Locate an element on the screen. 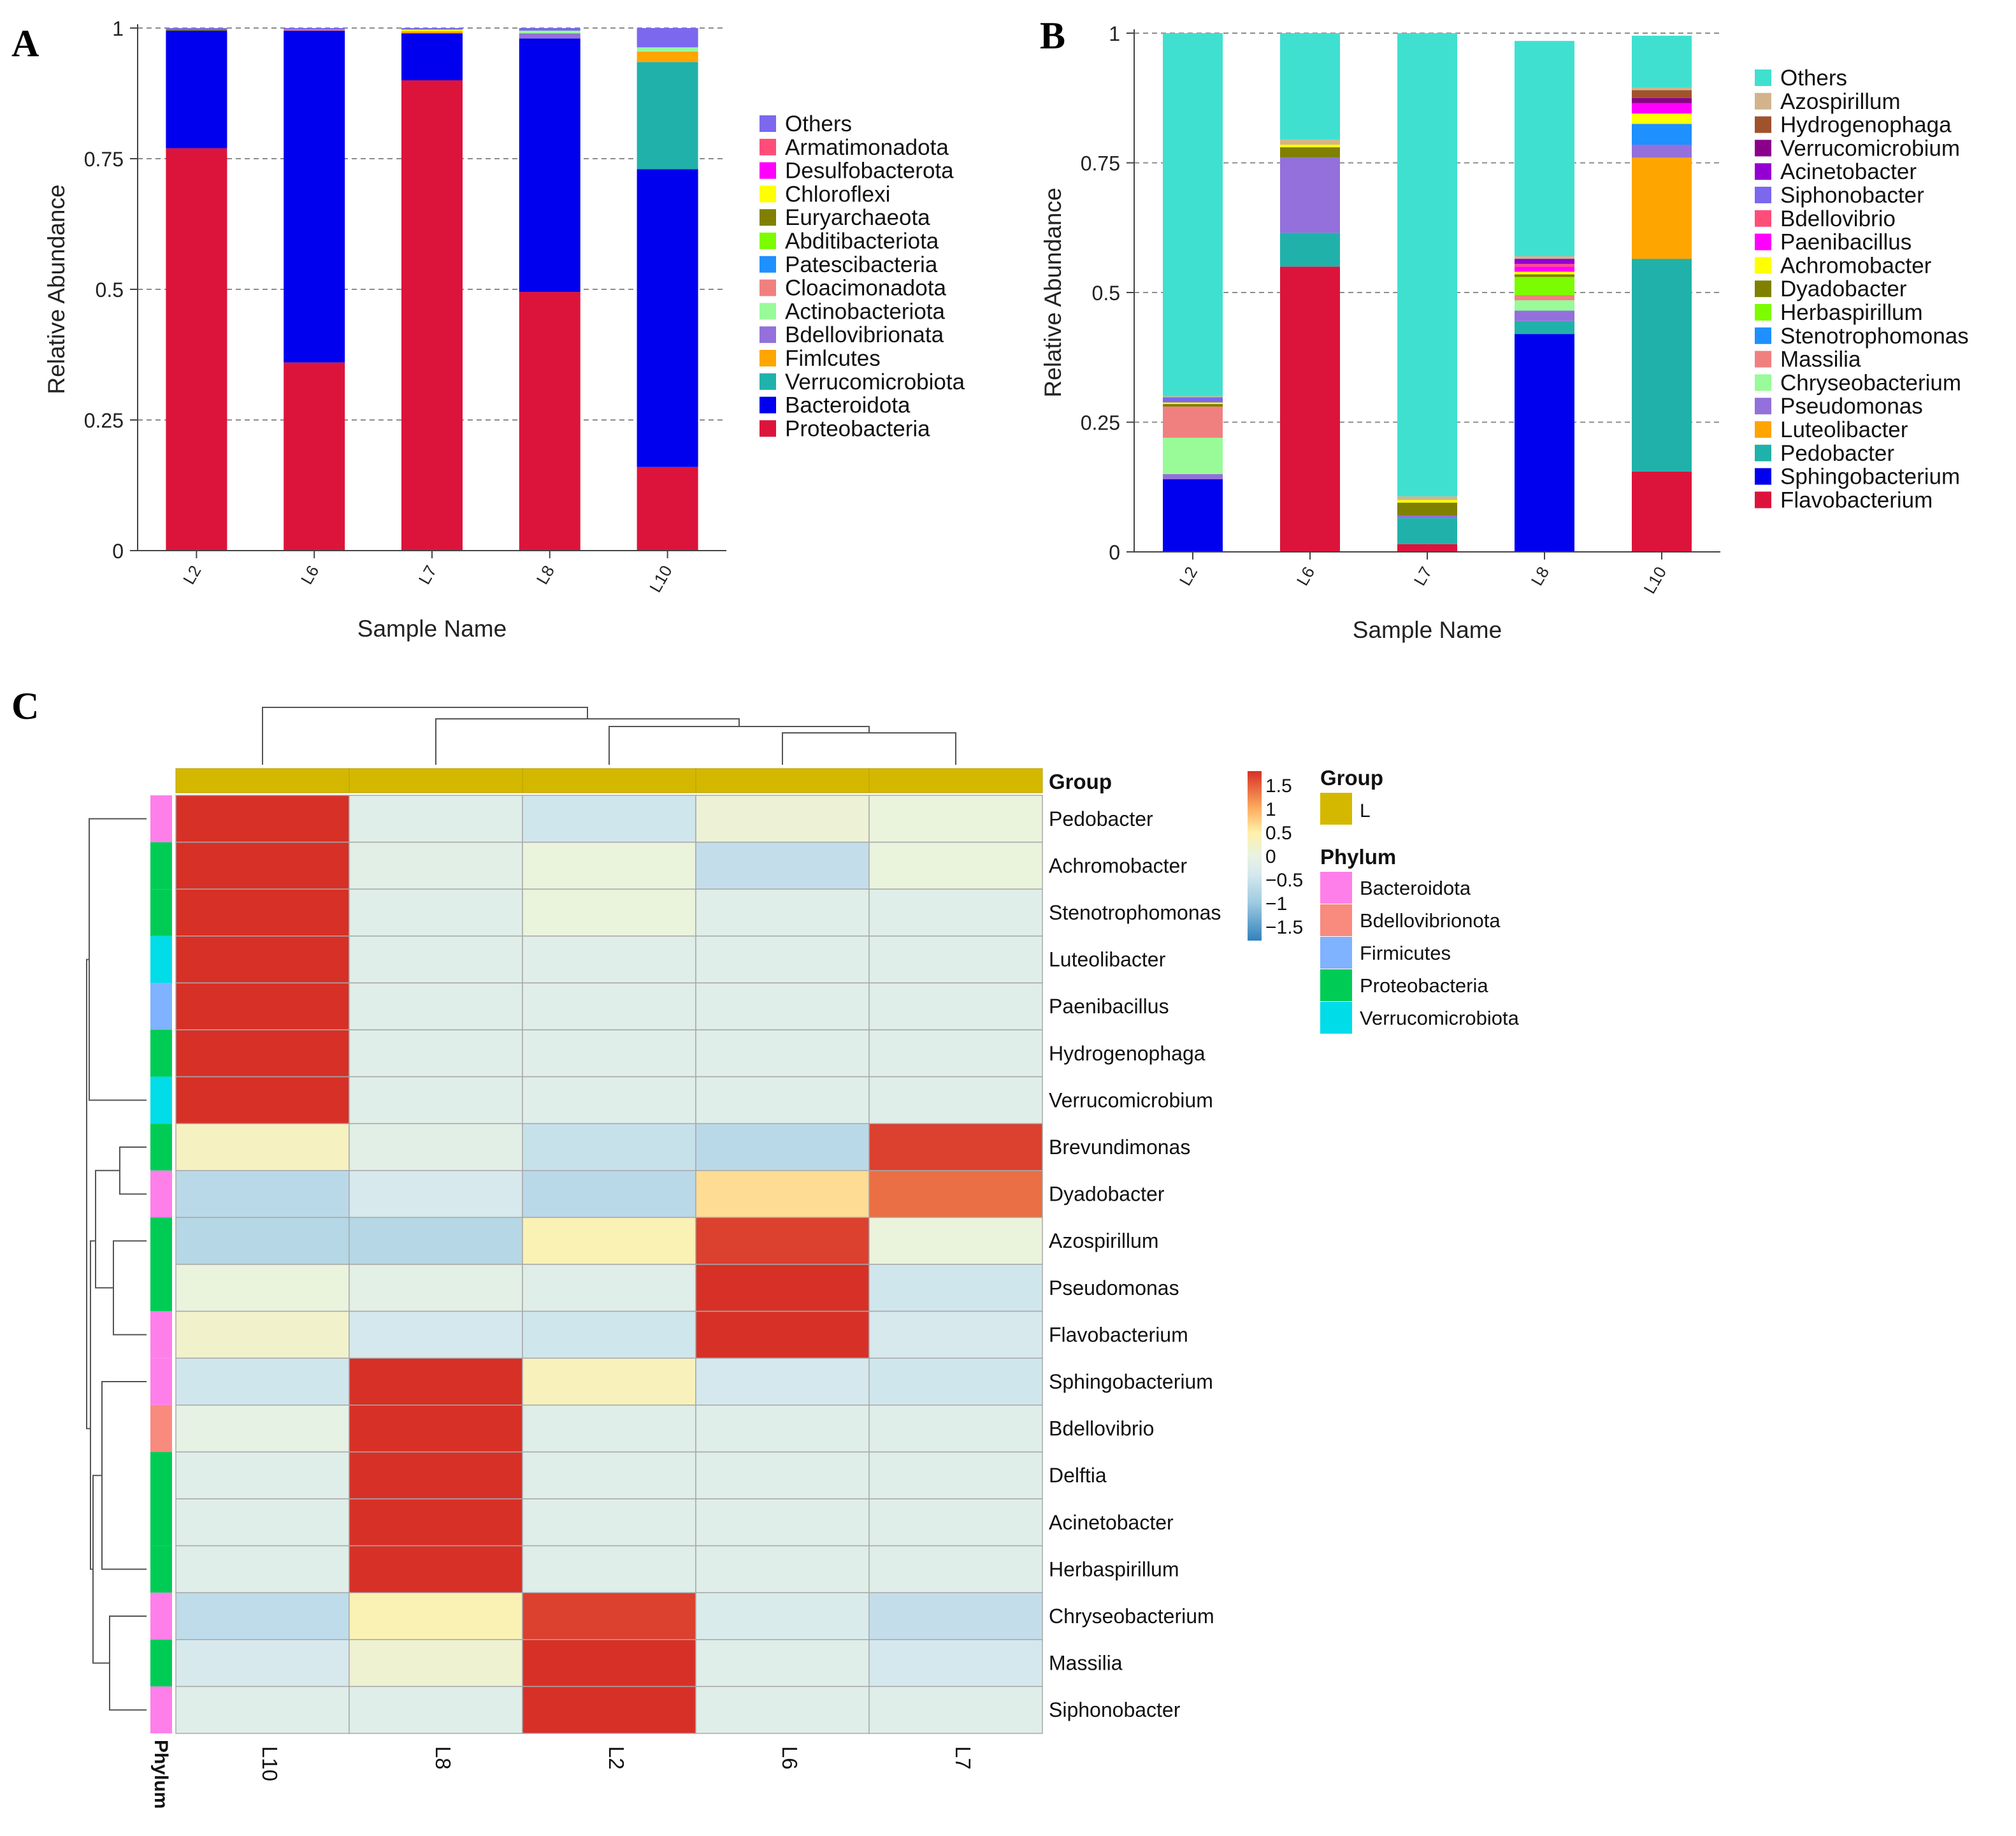  group-row-label: Group is located at coordinates (1080, 781).